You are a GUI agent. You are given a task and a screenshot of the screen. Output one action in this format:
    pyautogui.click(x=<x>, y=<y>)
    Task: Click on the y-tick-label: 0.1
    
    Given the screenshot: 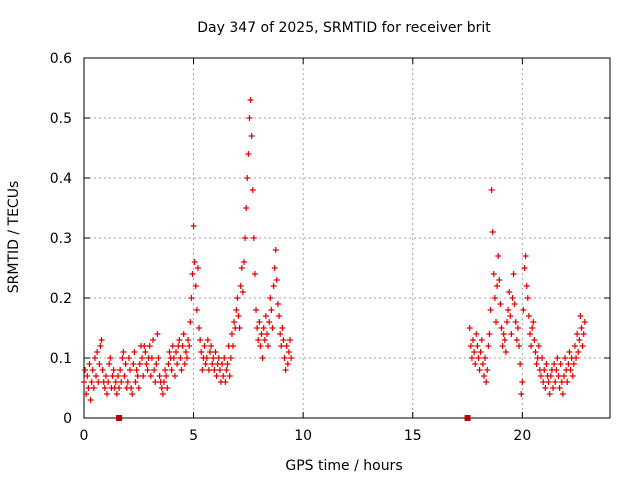 What is the action you would take?
    pyautogui.click(x=61, y=359)
    